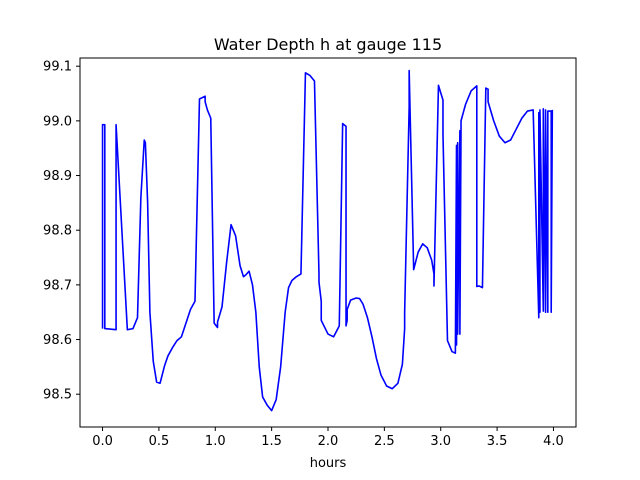 This screenshot has height=480, width=640. What do you see at coordinates (271, 441) in the screenshot?
I see `x-tick-label: 1.5` at bounding box center [271, 441].